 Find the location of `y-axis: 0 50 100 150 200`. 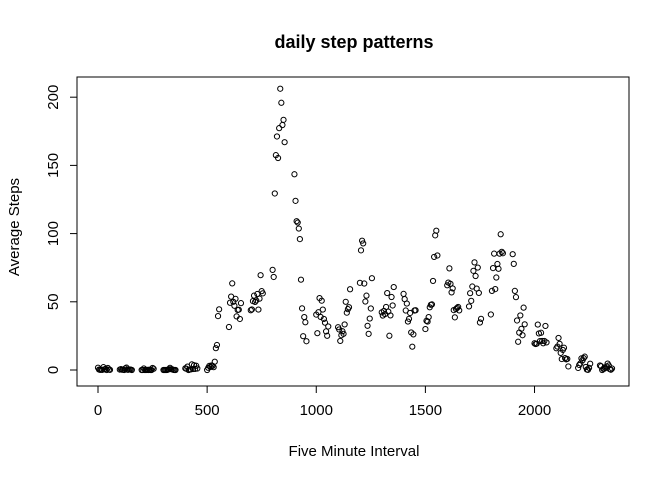

y-axis: 0 50 100 150 200 is located at coordinates (61, 229).